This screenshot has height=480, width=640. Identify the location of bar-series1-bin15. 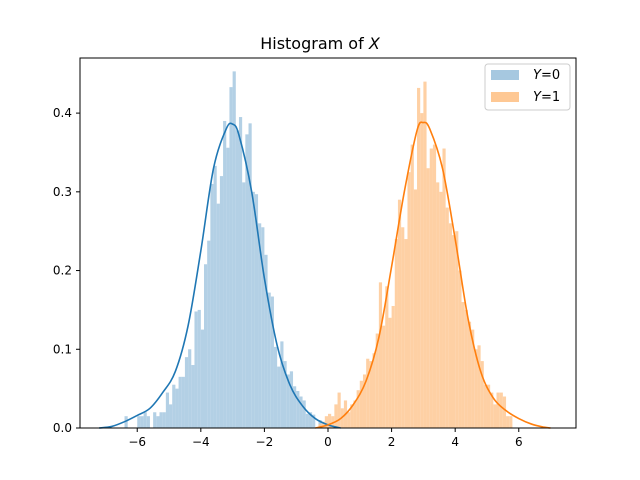
(368, 393).